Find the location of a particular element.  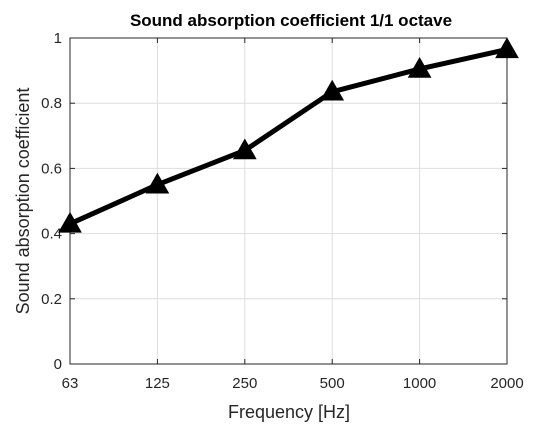

x-tick-label: 63 is located at coordinates (70, 383).